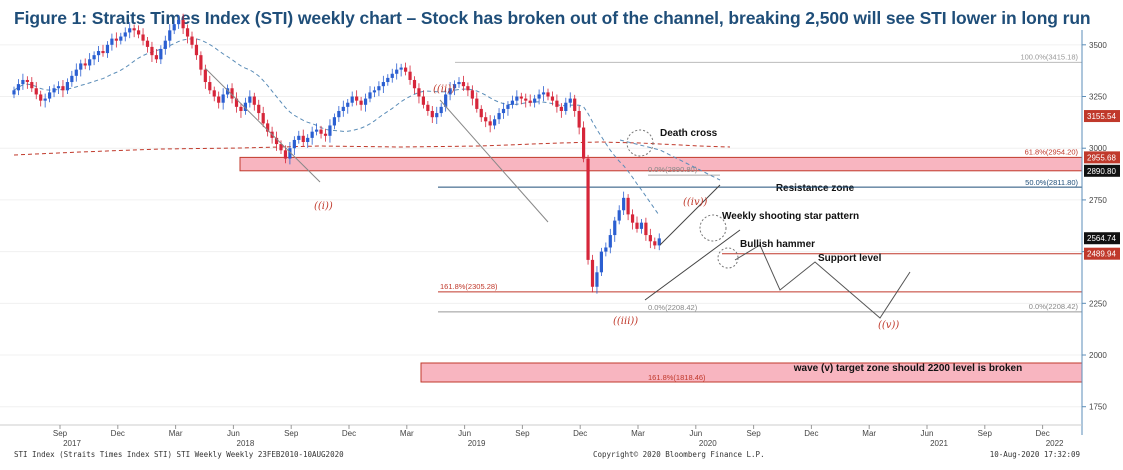 The width and height of the screenshot is (1123, 470). What do you see at coordinates (713, 228) in the screenshot?
I see `shooting-star-circle` at bounding box center [713, 228].